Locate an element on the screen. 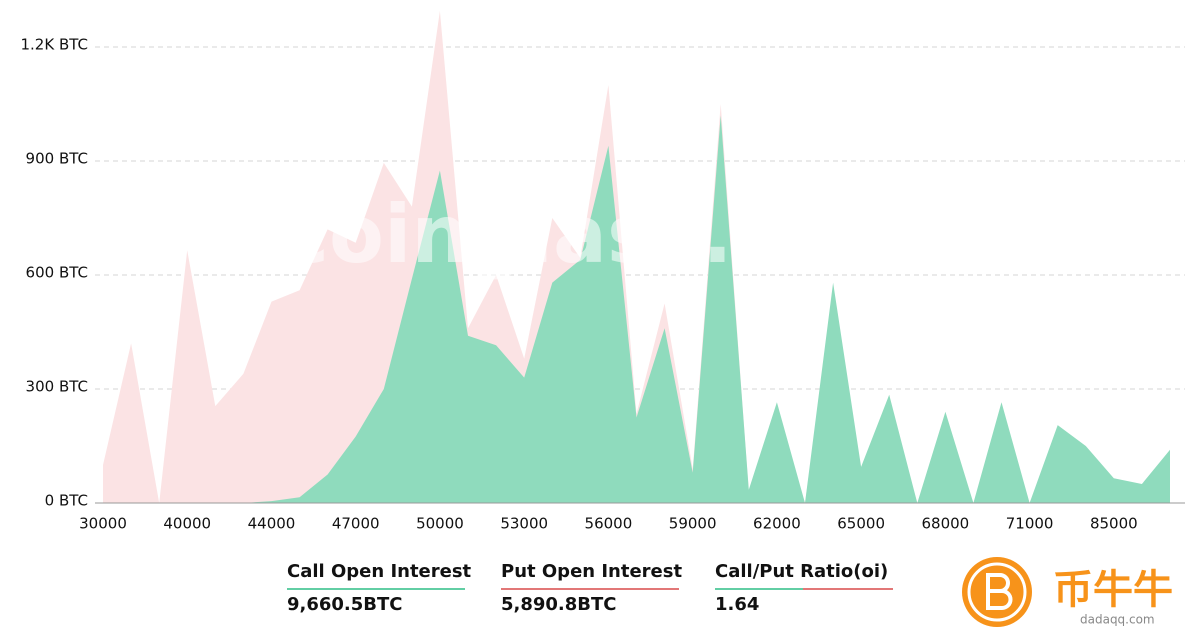 The image size is (1196, 631). x-tick-label: 40000 is located at coordinates (187, 524).